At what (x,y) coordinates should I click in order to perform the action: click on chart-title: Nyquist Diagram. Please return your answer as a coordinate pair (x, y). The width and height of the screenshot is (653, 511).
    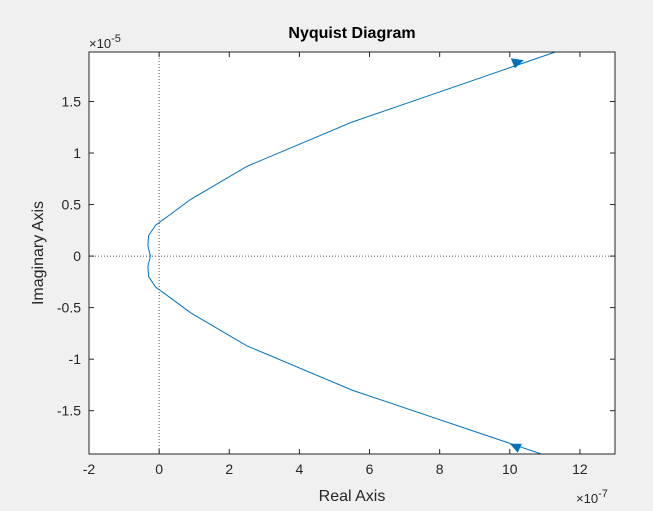
    Looking at the image, I should click on (351, 33).